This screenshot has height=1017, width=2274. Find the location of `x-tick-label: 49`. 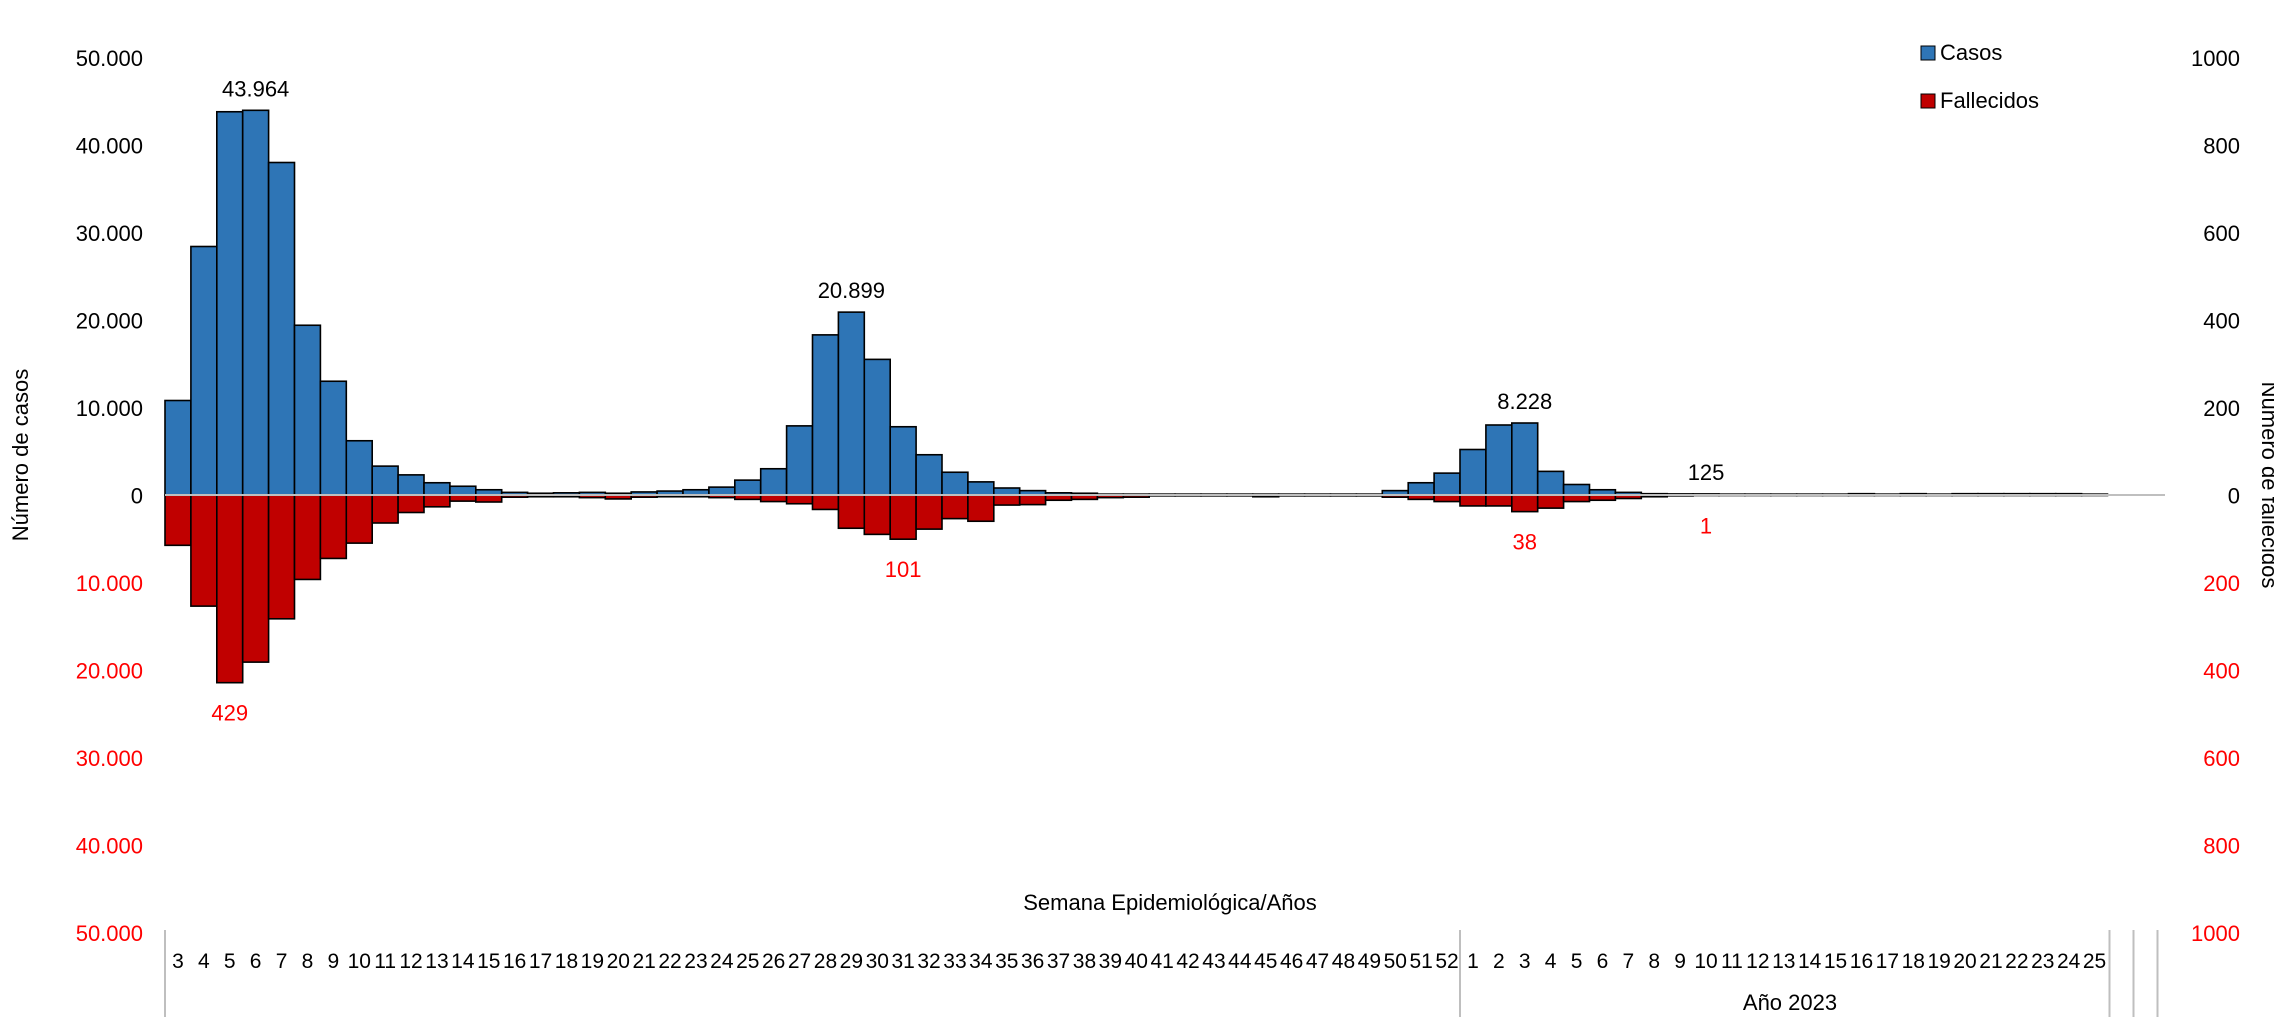

x-tick-label: 49 is located at coordinates (1369, 961).